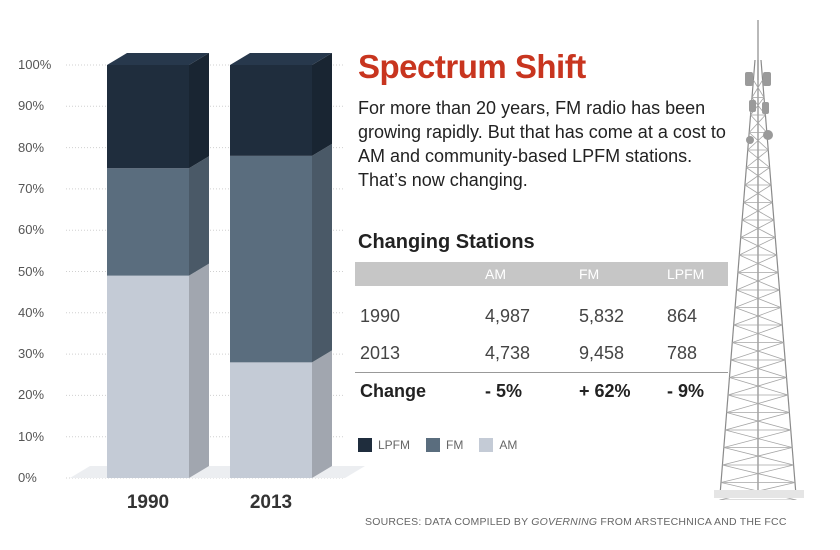 This screenshot has width=840, height=550. Describe the element at coordinates (564, 522) in the screenshot. I see `source-publication: GOVERNING` at that location.